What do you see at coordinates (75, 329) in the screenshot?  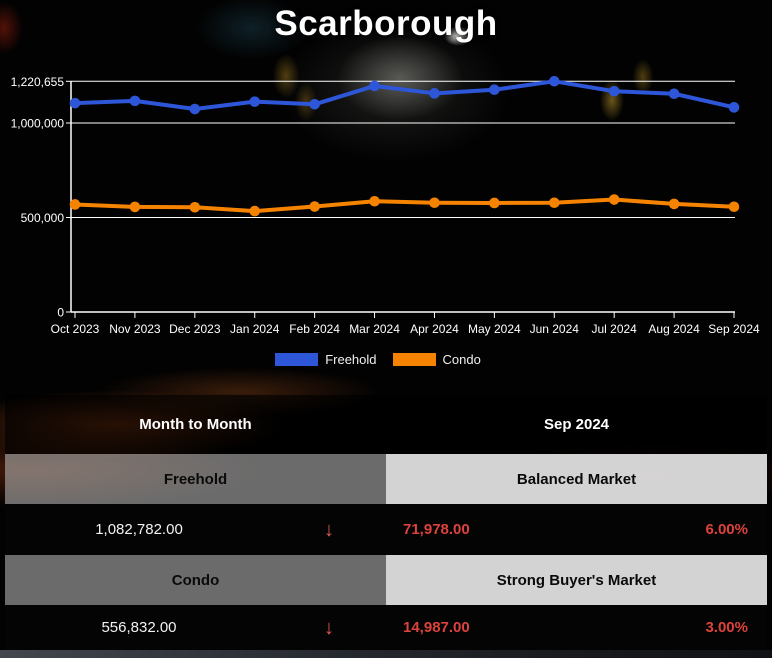 I see `x-axis-label: Oct 2023` at bounding box center [75, 329].